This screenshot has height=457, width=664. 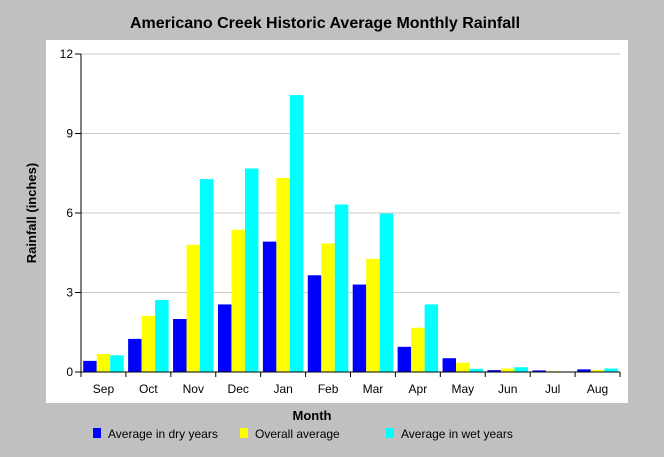 What do you see at coordinates (69, 372) in the screenshot?
I see `y-tick-label: 0` at bounding box center [69, 372].